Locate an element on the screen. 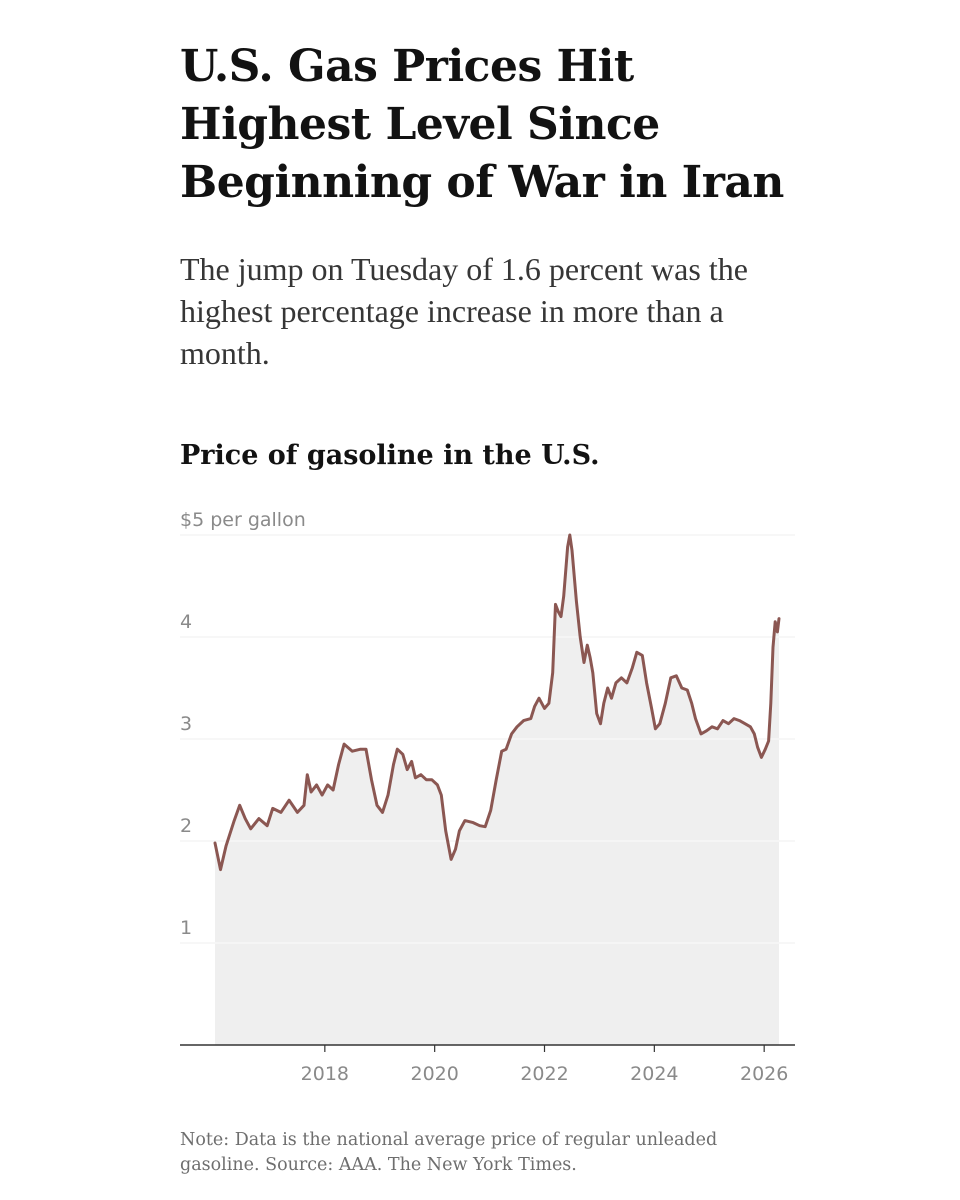 The width and height of the screenshot is (960, 1200). y-axis-labels: $5 per gallon 4 3 2 1 is located at coordinates (243, 724).